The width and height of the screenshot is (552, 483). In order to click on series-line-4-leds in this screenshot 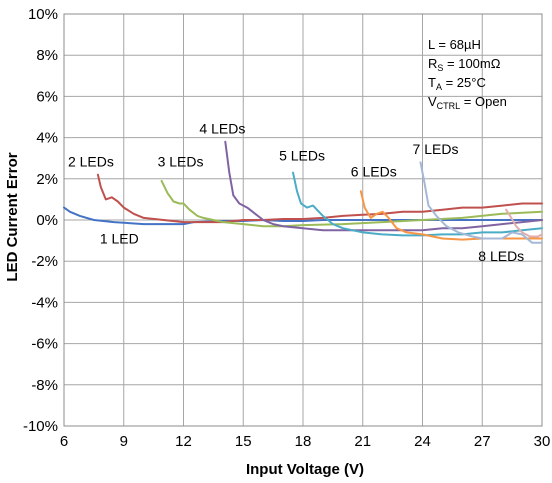, I will do `click(383, 186)`.